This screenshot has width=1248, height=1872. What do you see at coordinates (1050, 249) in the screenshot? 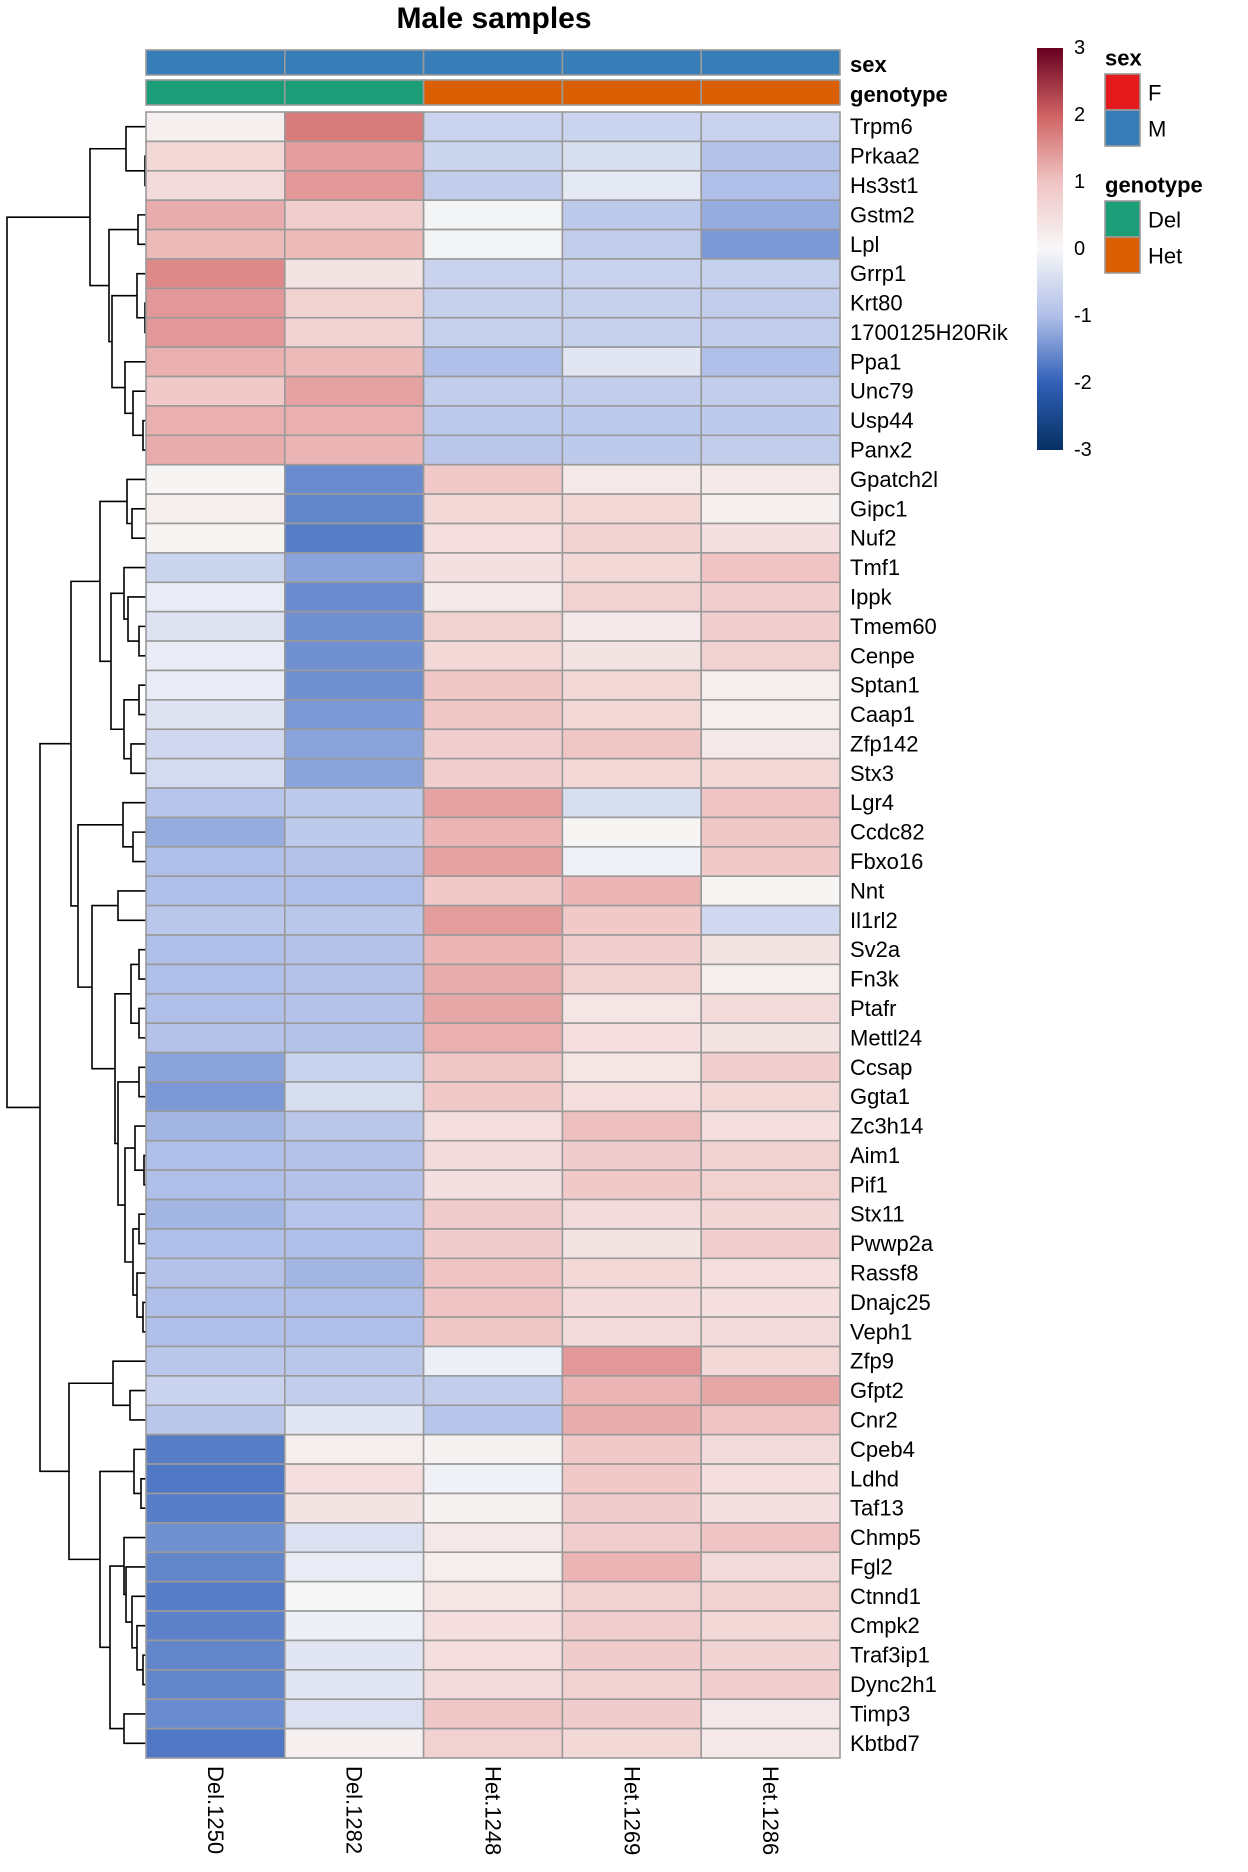
I see `color-scale-bar` at bounding box center [1050, 249].